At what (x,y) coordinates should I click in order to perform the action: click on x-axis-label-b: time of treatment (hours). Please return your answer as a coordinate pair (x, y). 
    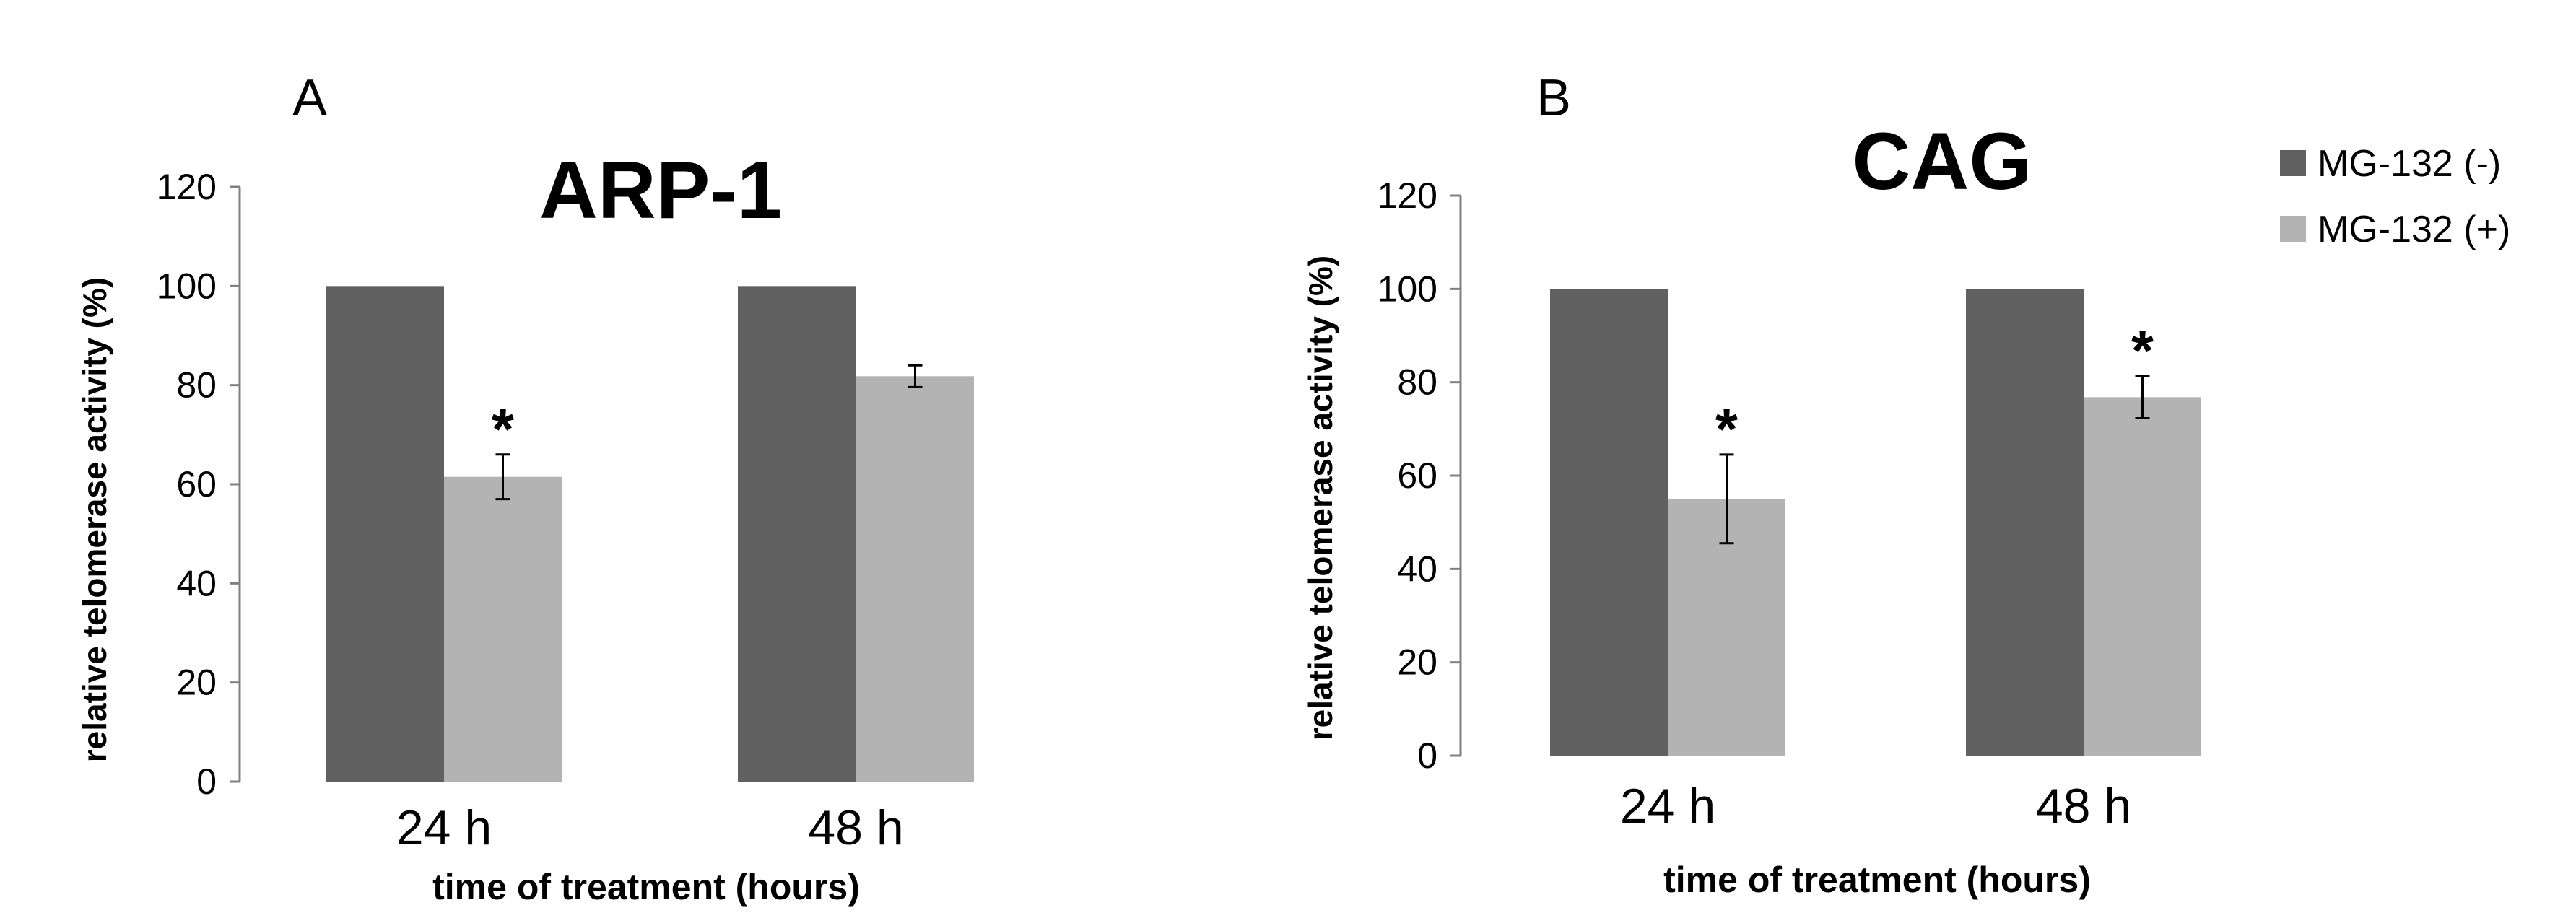
    Looking at the image, I should click on (1877, 880).